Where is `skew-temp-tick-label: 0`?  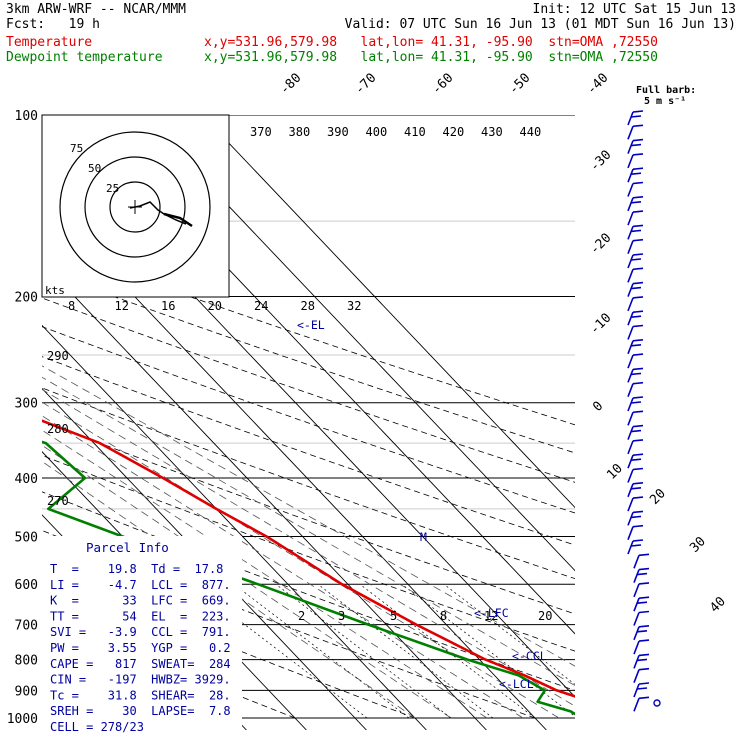
skew-temp-tick-label: 0 is located at coordinates (598, 407).